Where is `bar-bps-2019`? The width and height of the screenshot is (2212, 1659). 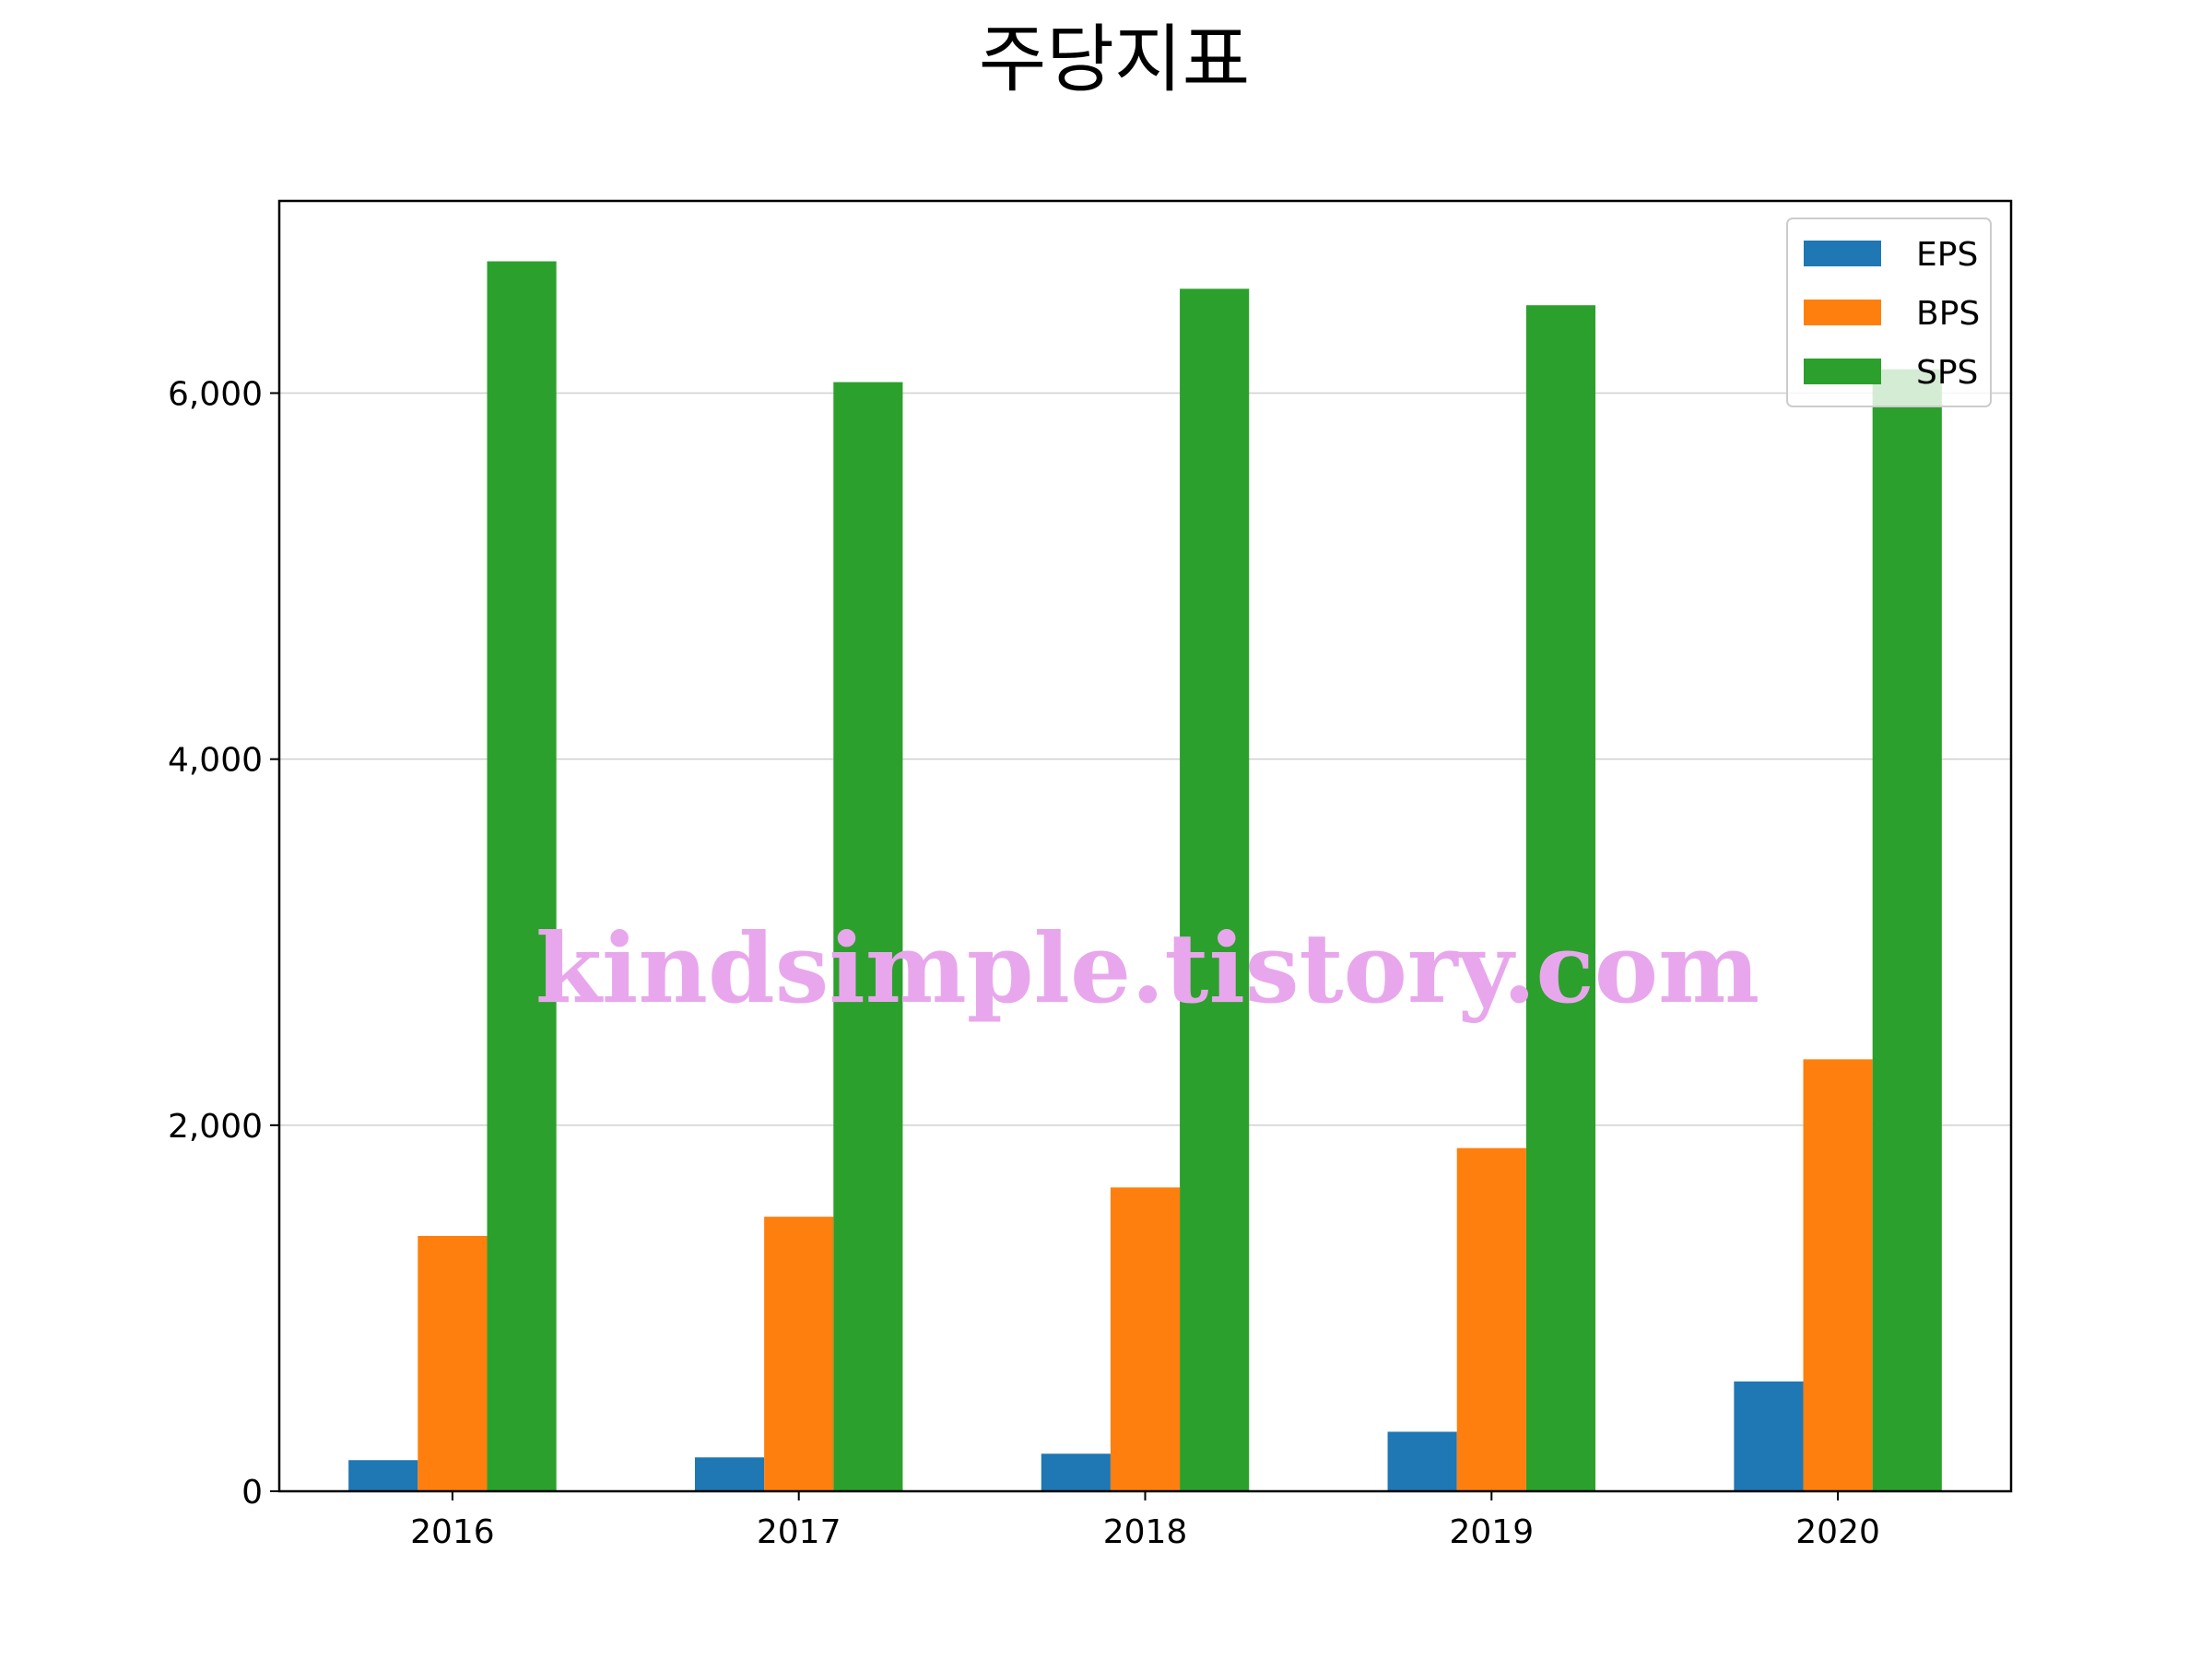
bar-bps-2019 is located at coordinates (1491, 1319).